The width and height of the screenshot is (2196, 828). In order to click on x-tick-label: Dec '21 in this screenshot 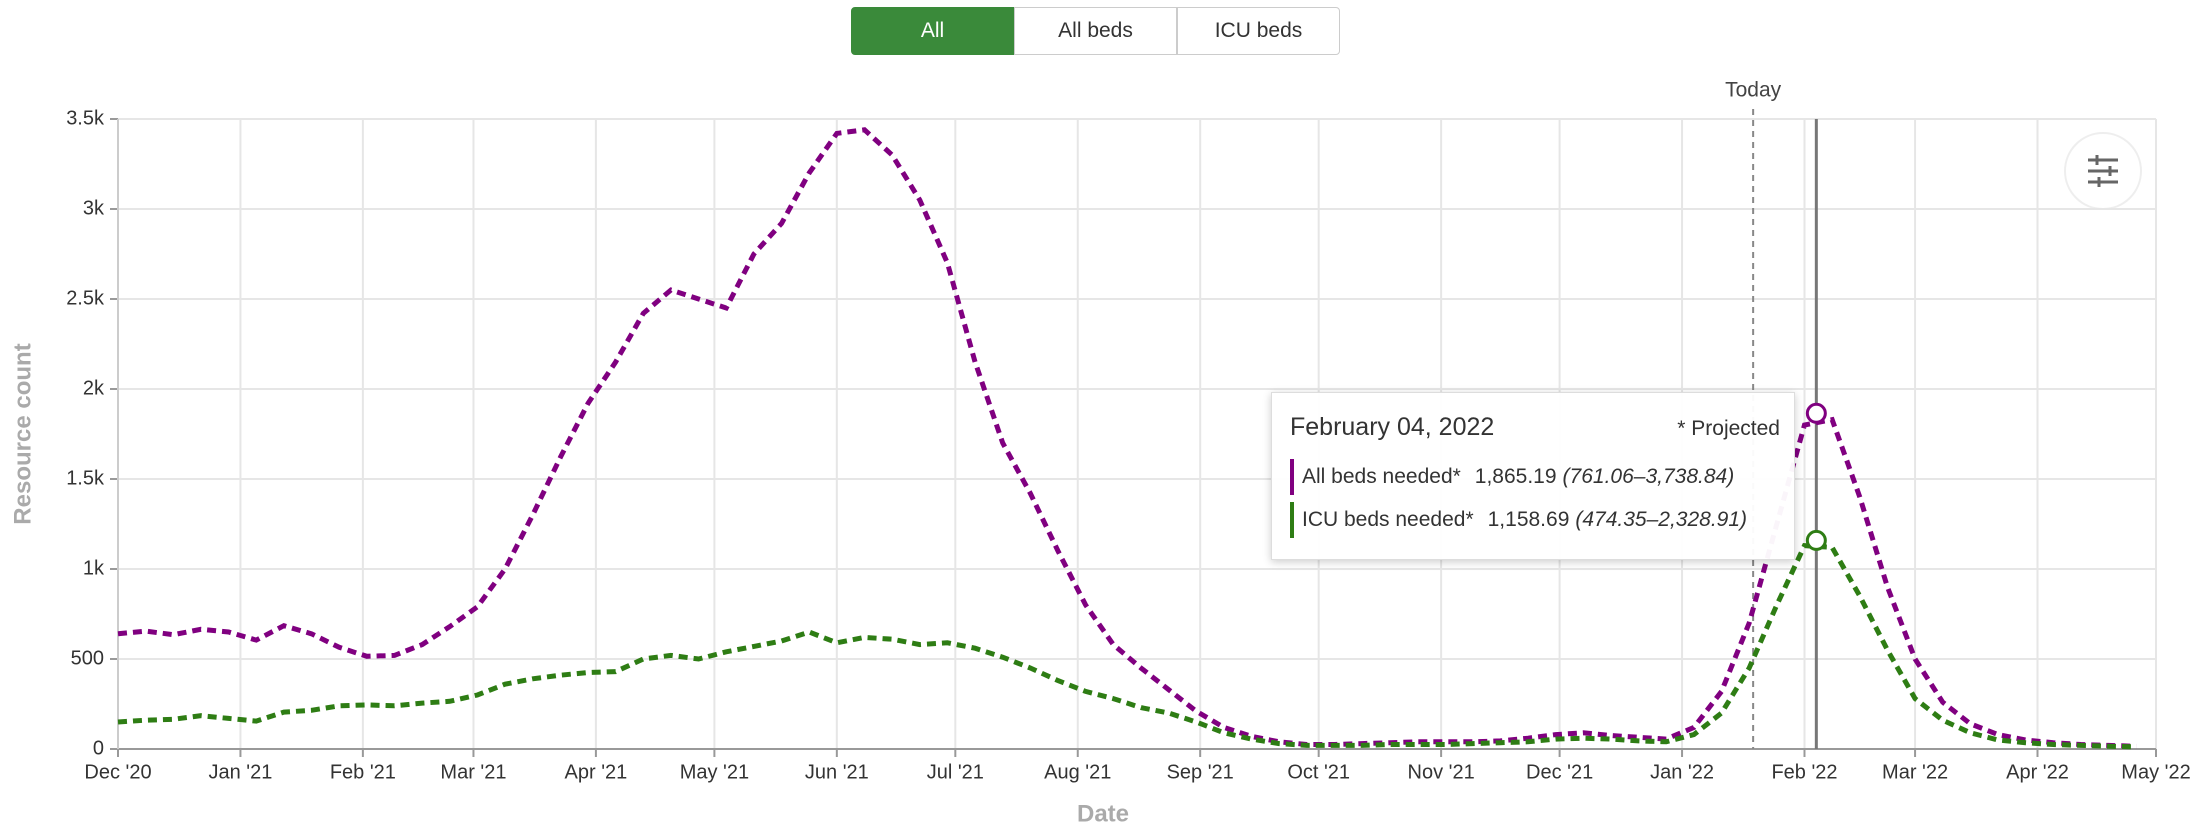, I will do `click(1559, 772)`.